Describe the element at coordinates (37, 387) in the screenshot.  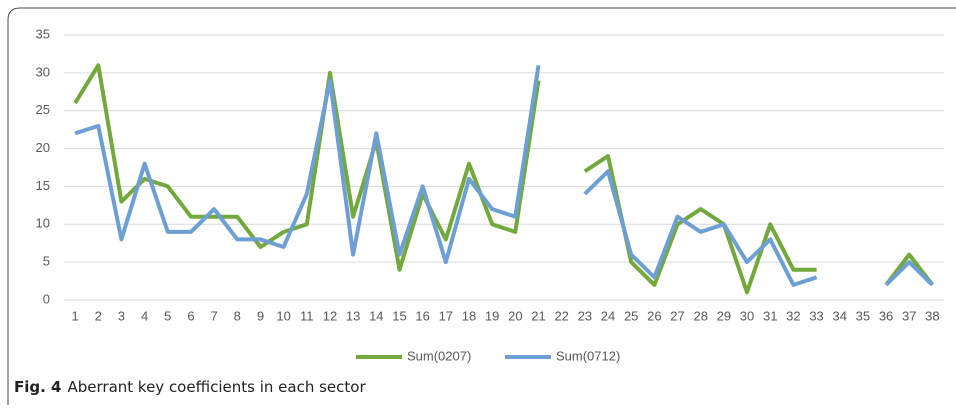
I see `caption-label: Fig. 4` at that location.